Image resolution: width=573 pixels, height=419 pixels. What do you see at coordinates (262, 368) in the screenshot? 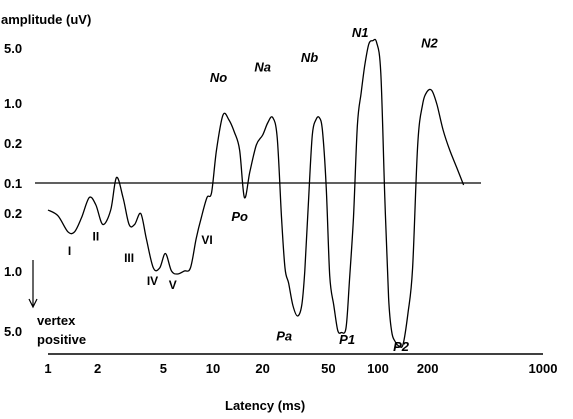
I see `x-tick-label: 20` at bounding box center [262, 368].